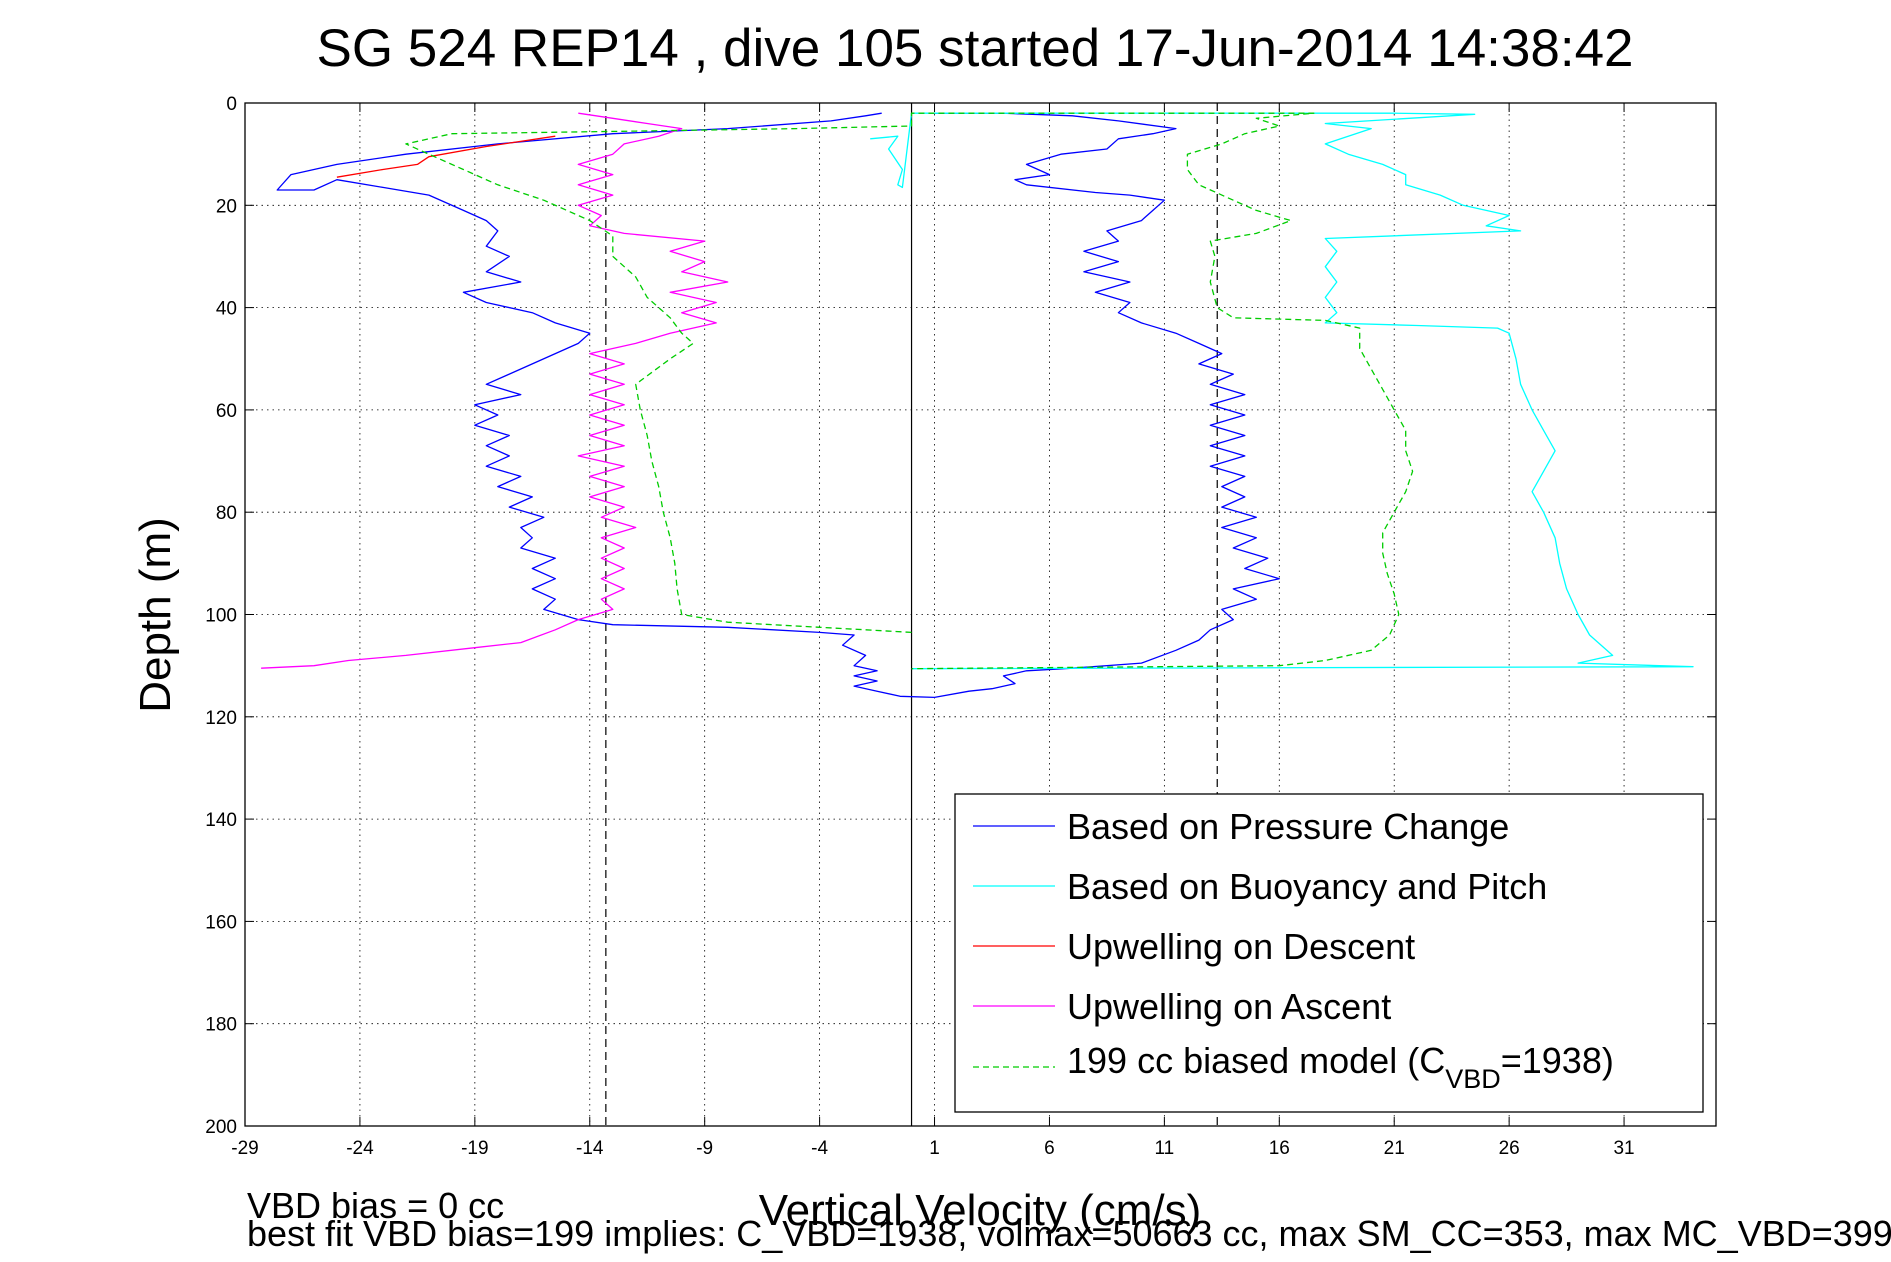 The height and width of the screenshot is (1262, 1891). Describe the element at coordinates (980, 1210) in the screenshot. I see `x-axis-label: Vertical Velocity (cm/s)` at that location.